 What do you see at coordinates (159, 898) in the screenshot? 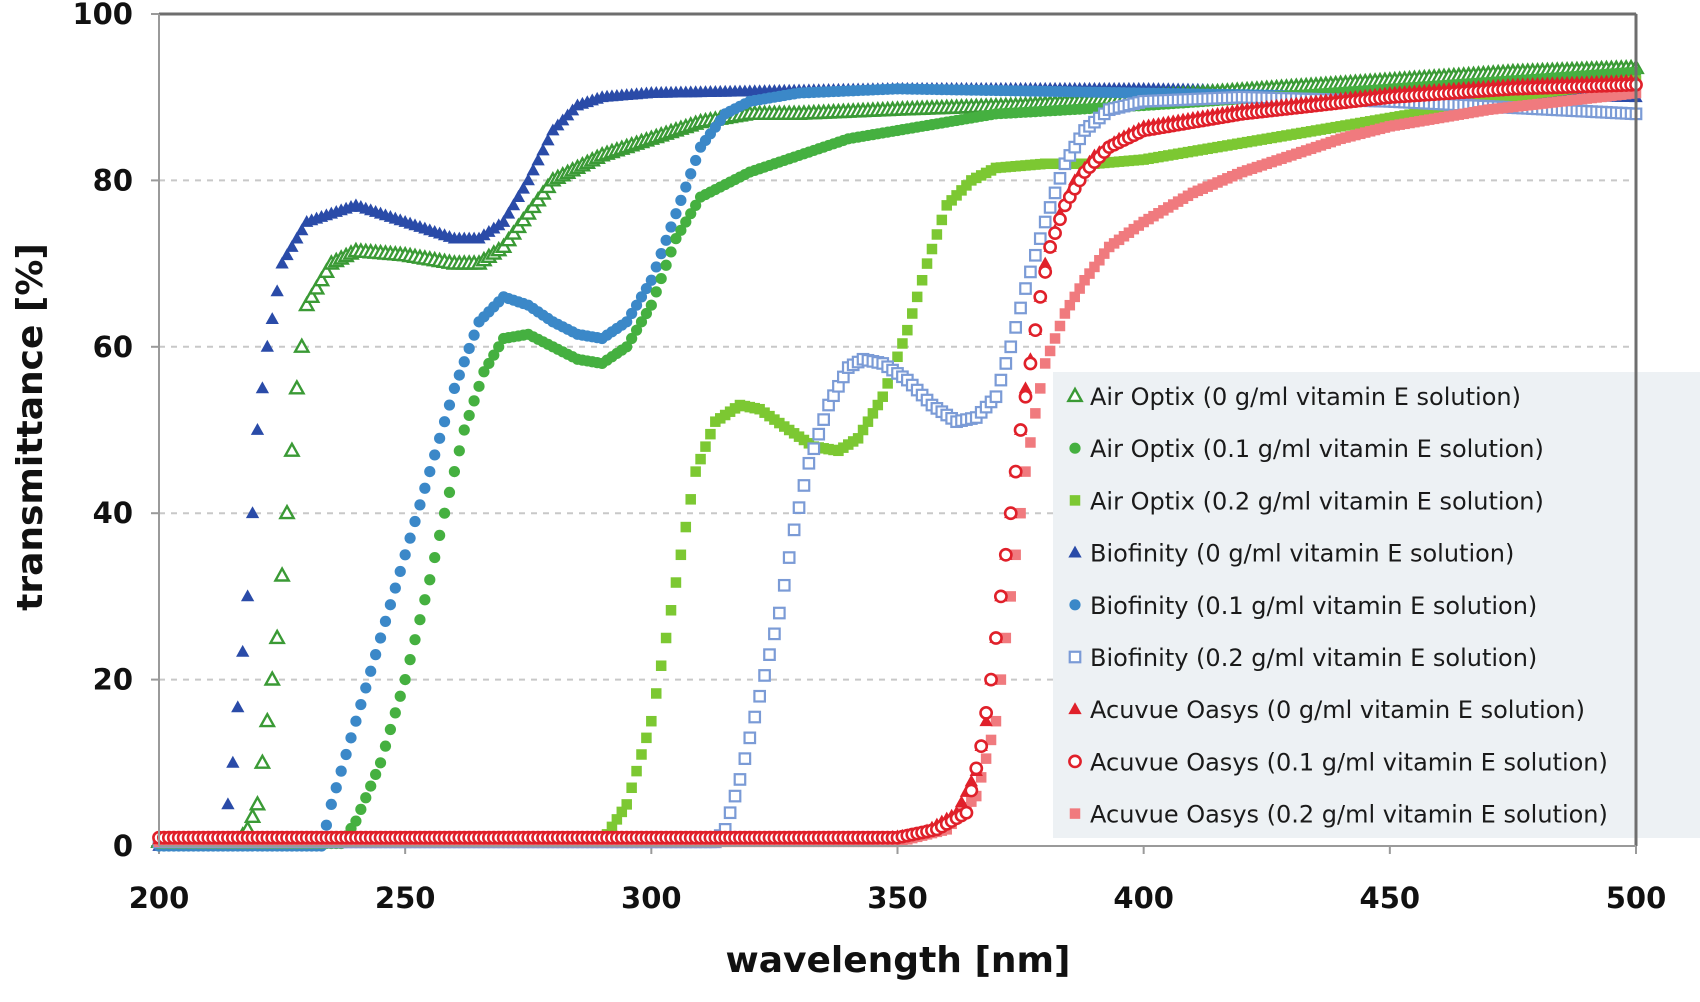
I see `x-tick-label: 200` at bounding box center [159, 898].